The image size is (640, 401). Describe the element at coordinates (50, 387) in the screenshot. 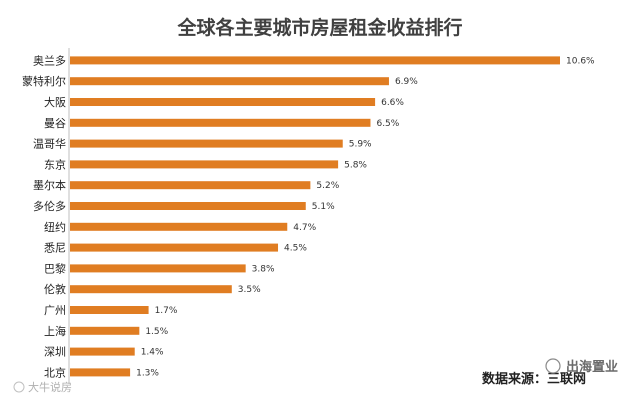

I see `watermark-left-text: 大牛说房` at that location.